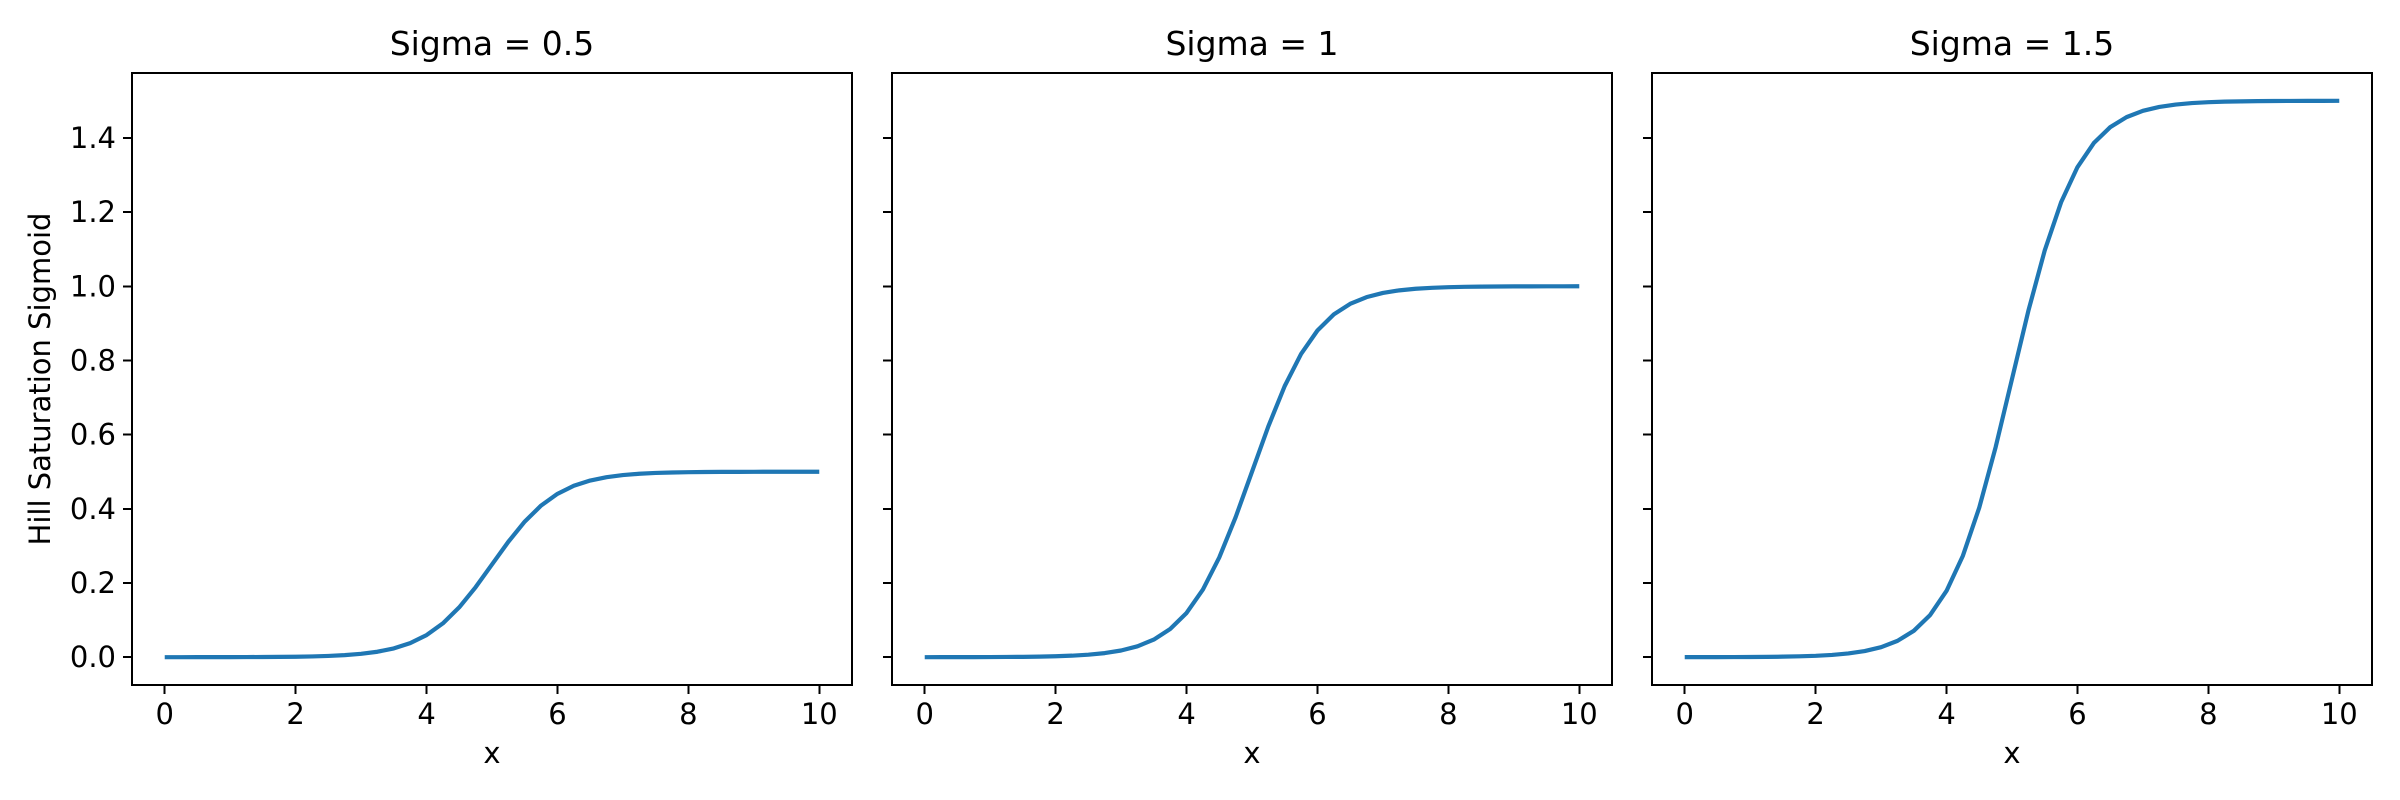 The width and height of the screenshot is (2400, 800). I want to click on y-tick-label: 1.2, so click(93, 212).